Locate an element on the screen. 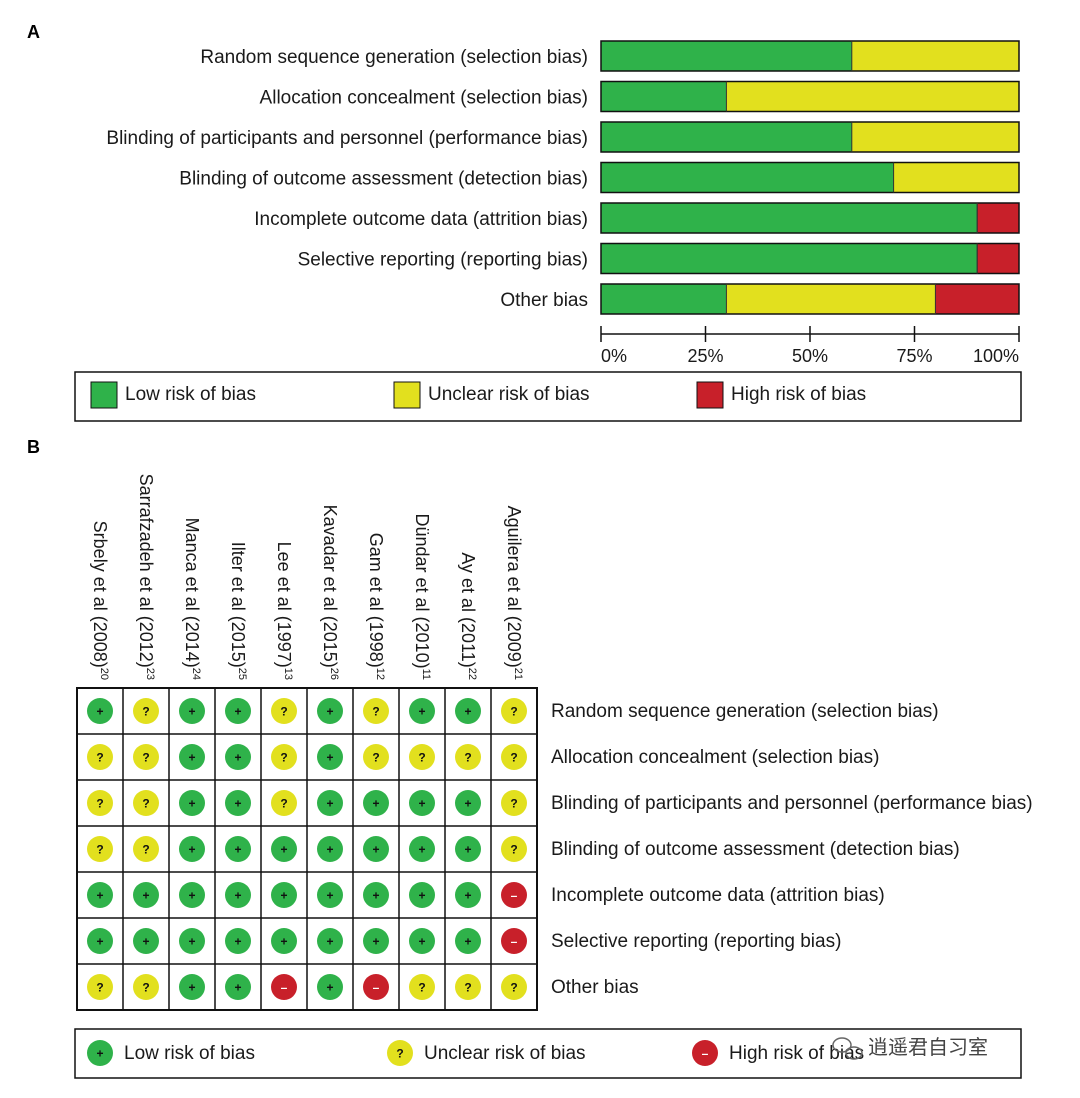 This screenshot has height=1098, width=1080. x-tick-label: 0% is located at coordinates (614, 356).